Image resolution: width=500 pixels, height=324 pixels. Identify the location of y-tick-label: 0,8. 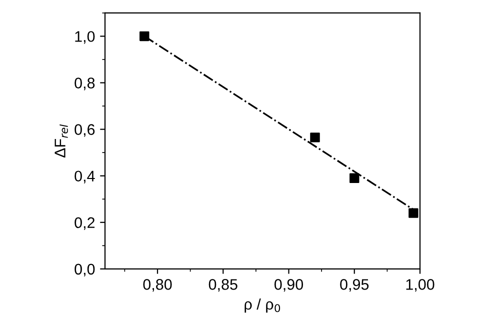
(84, 84).